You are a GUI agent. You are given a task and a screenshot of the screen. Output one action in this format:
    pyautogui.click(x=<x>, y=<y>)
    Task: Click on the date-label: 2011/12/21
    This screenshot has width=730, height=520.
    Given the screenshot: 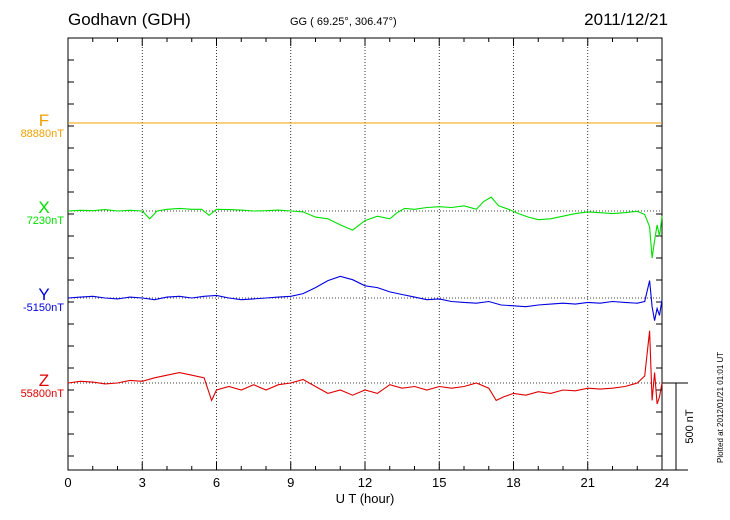 What is the action you would take?
    pyautogui.click(x=626, y=19)
    